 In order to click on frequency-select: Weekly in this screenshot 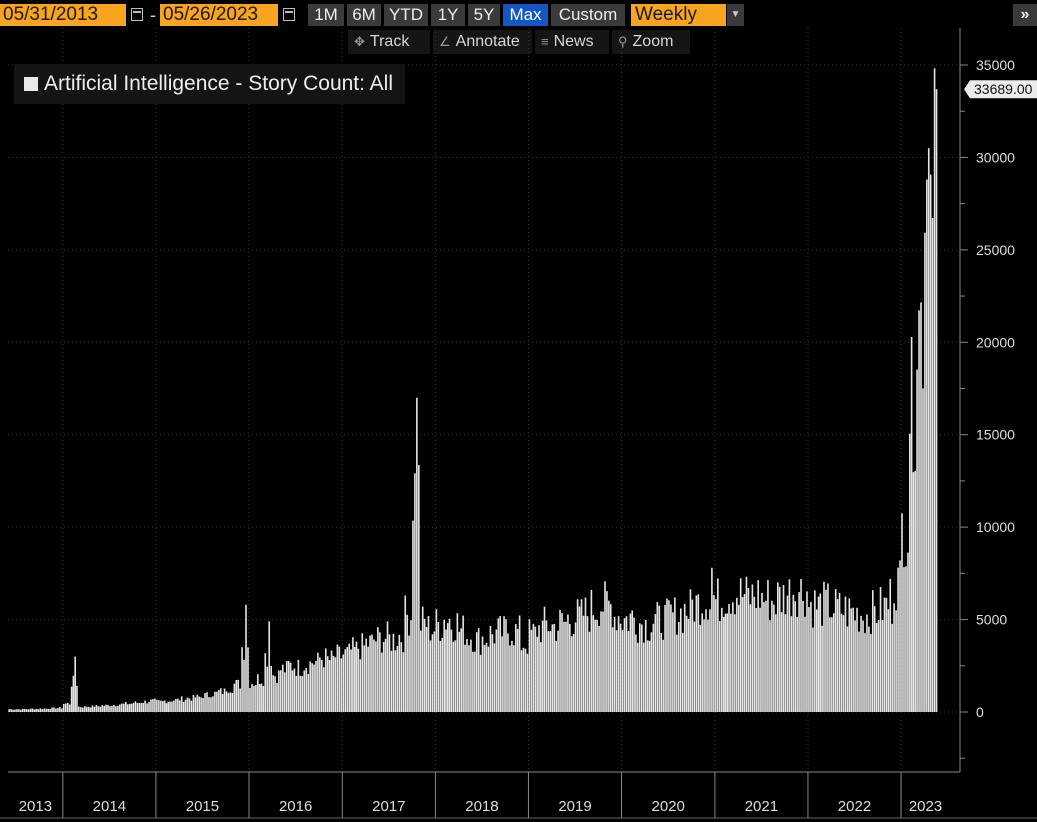, I will do `click(678, 15)`.